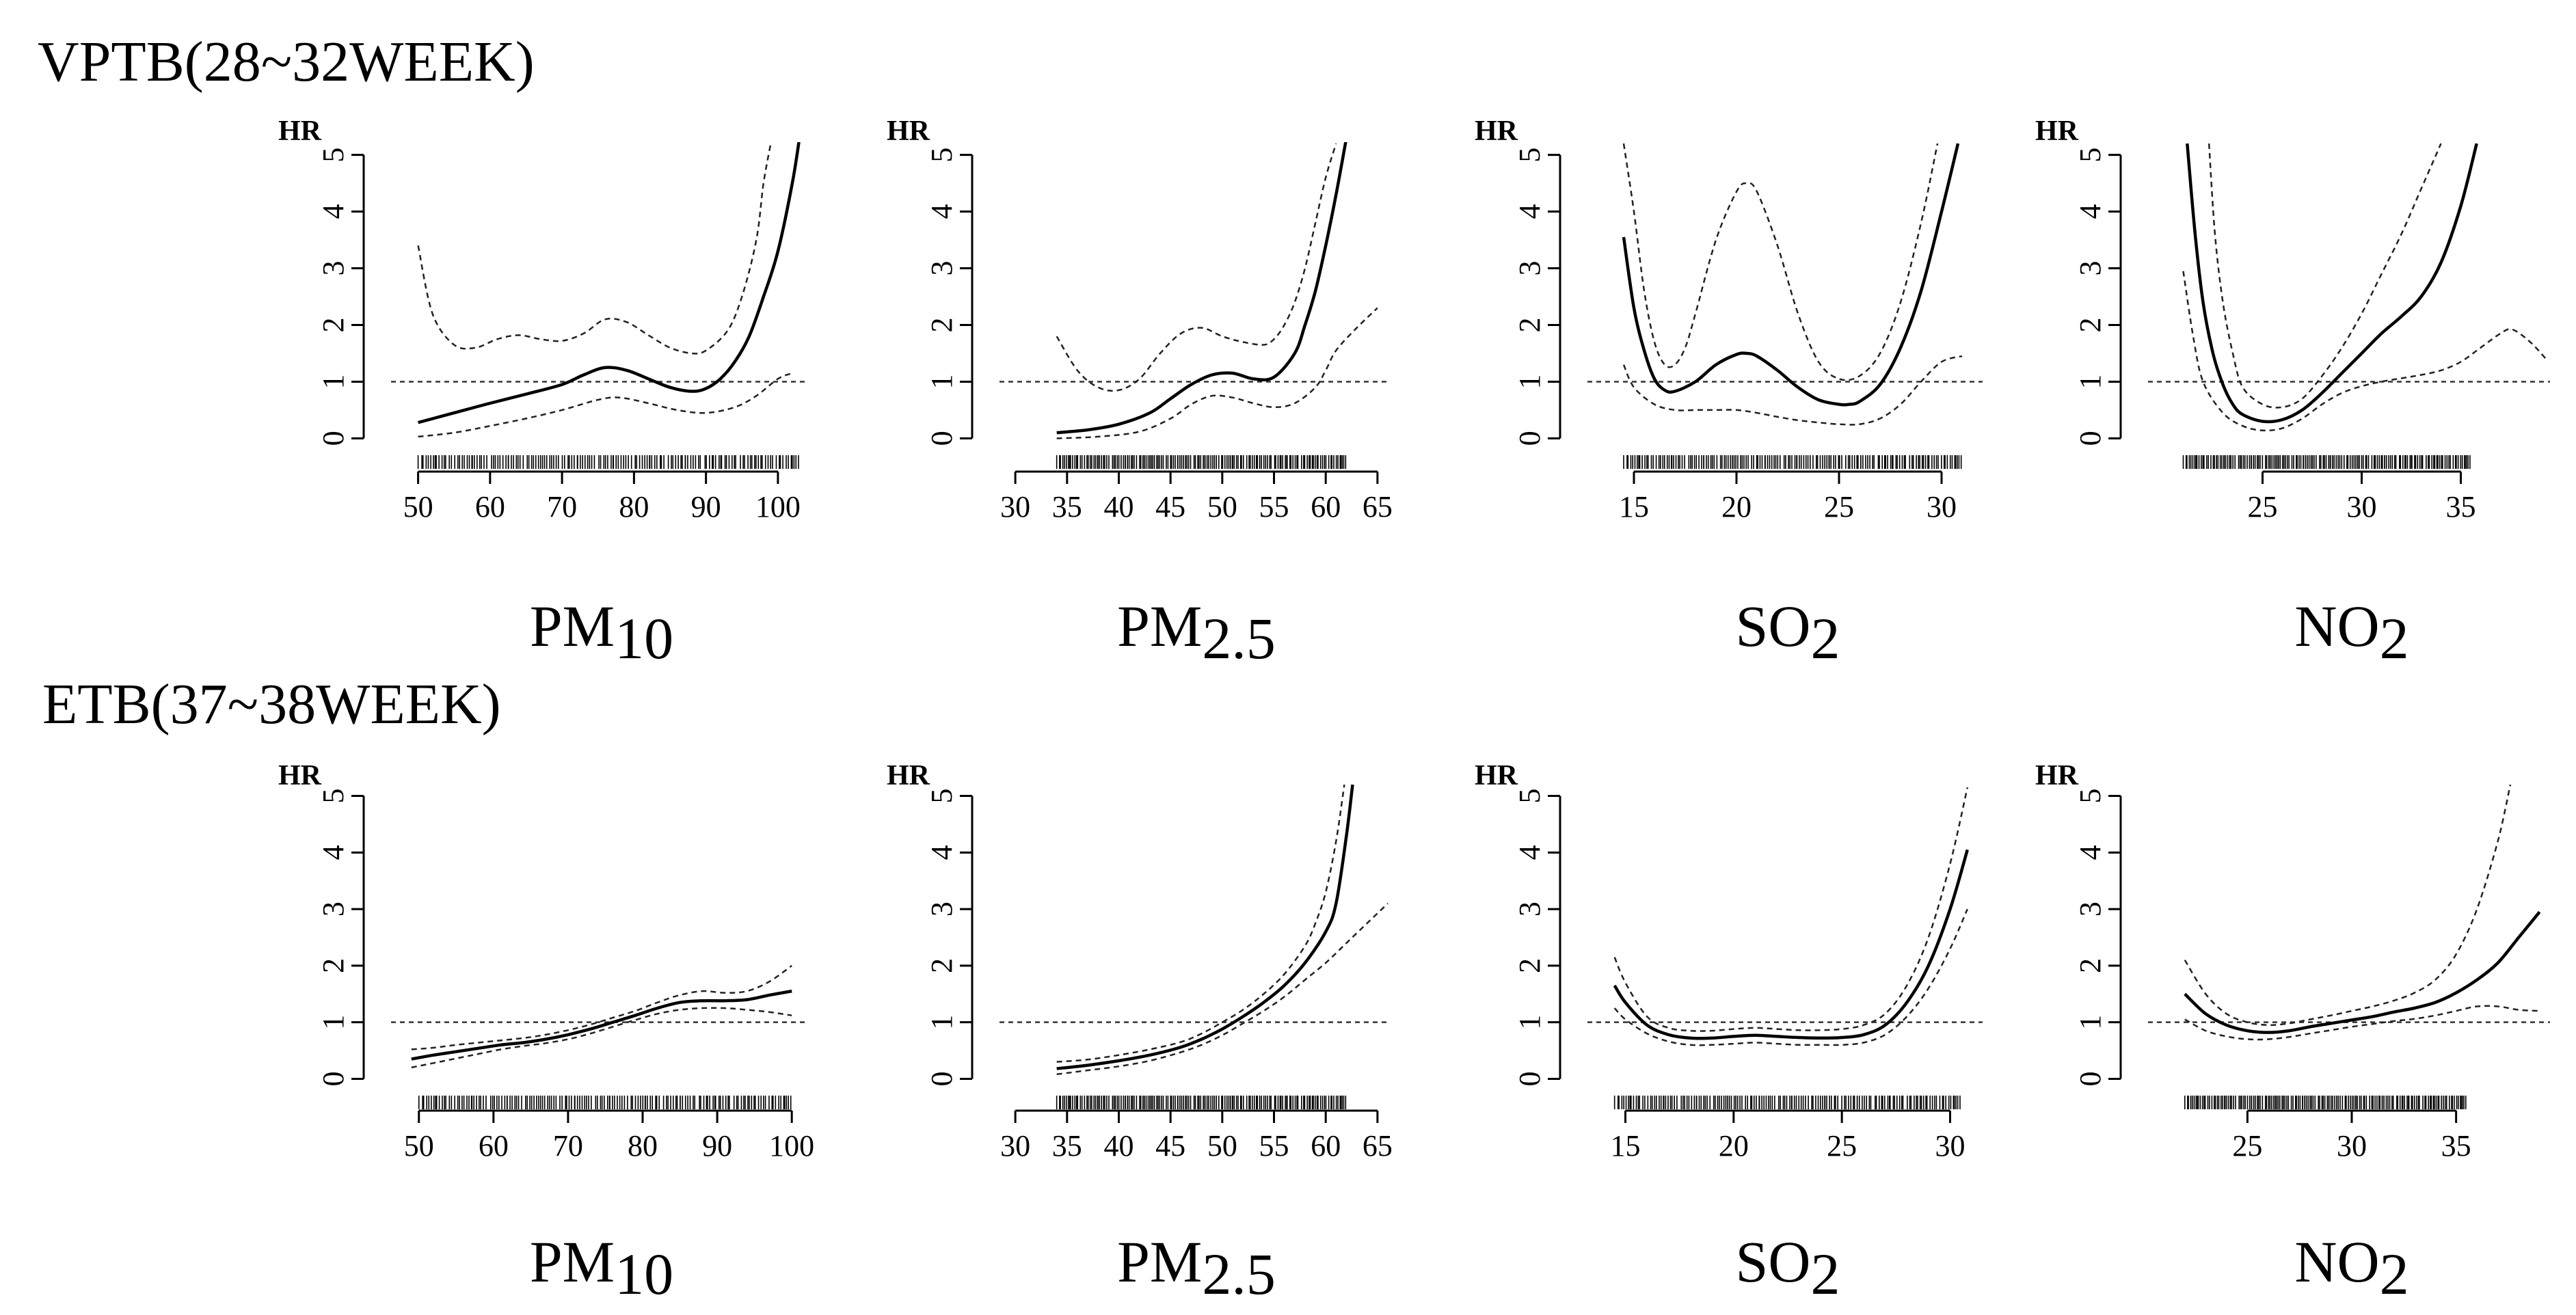 The width and height of the screenshot is (2576, 1315). I want to click on x-tick-label: 70, so click(562, 507).